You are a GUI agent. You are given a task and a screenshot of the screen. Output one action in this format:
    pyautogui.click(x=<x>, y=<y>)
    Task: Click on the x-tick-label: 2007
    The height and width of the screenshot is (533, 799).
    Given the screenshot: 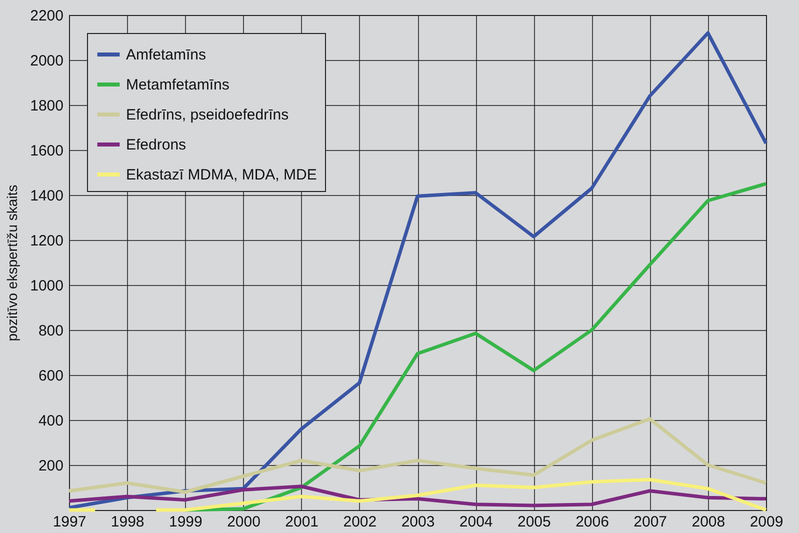 What is the action you would take?
    pyautogui.click(x=651, y=522)
    